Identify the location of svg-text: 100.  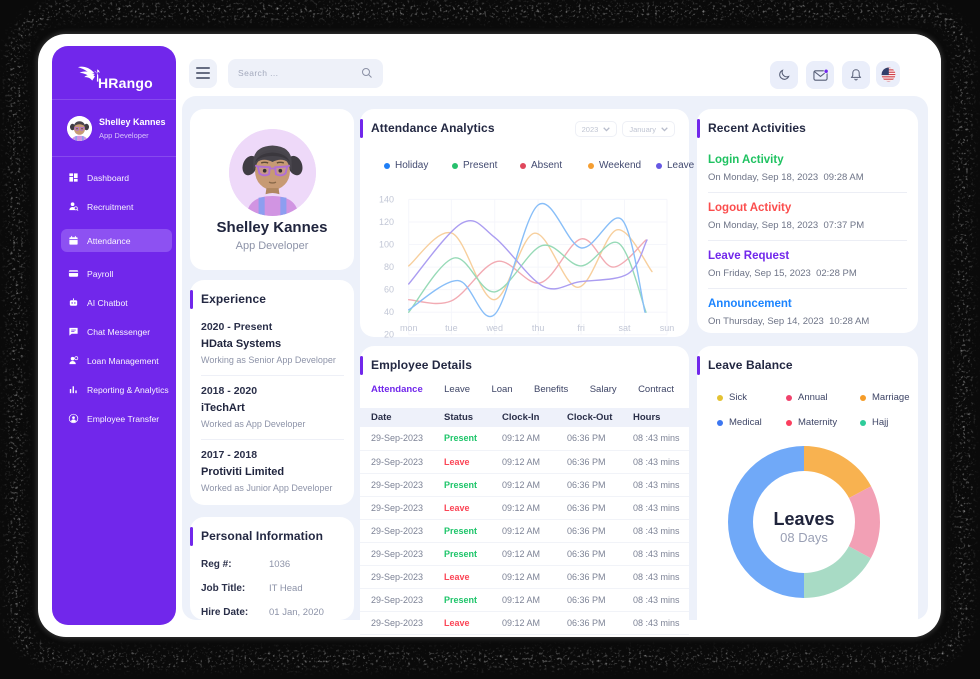
(386, 245).